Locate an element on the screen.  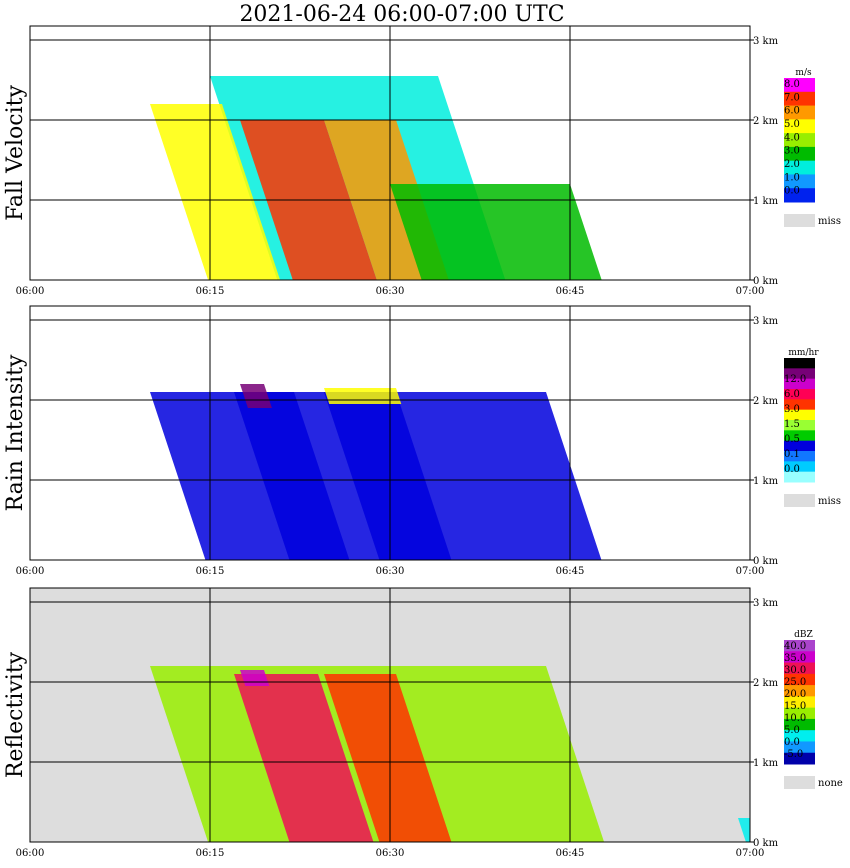
fall-velocity-y-tick-label: 0 km is located at coordinates (766, 281).